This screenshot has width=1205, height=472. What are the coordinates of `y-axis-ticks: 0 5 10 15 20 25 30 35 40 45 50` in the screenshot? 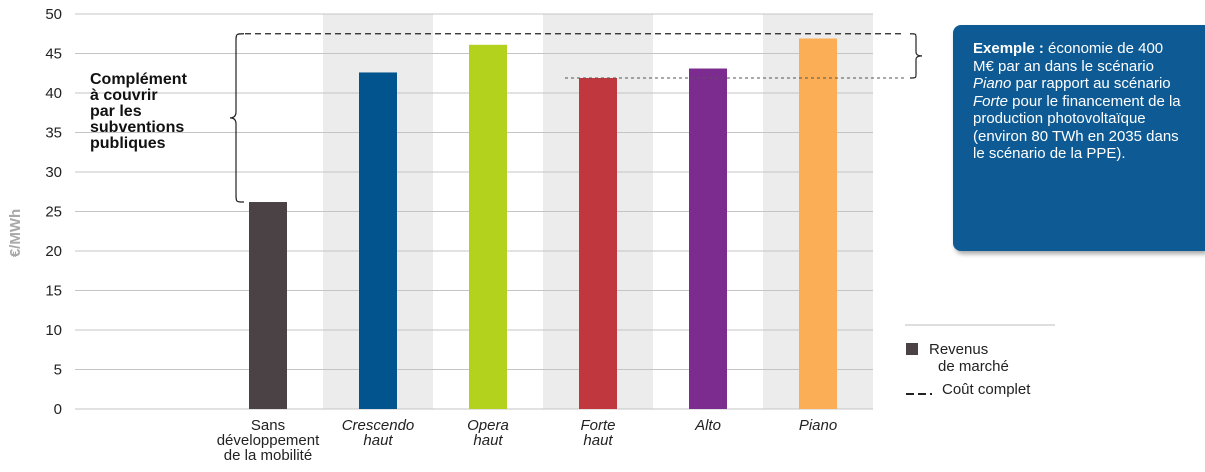 It's located at (53, 212).